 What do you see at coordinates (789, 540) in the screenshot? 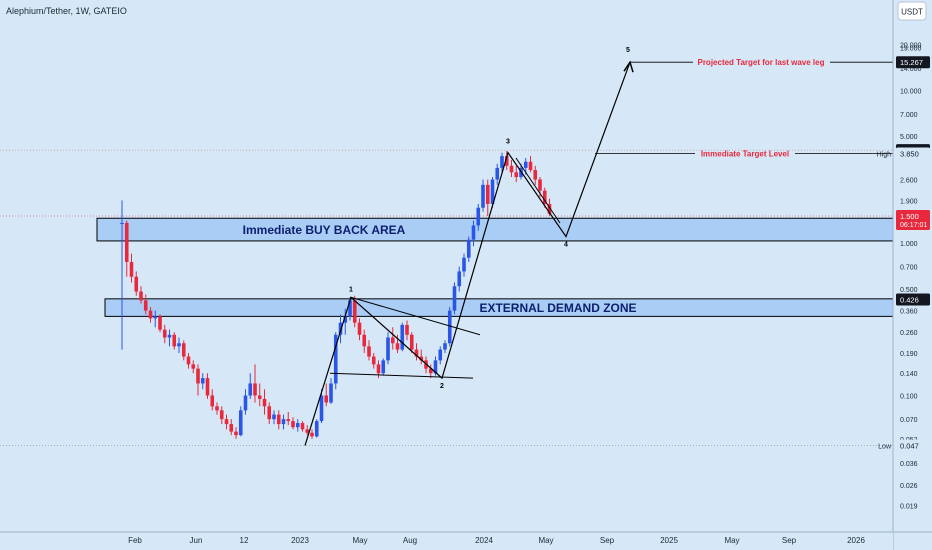
I see `x-tick-label: Sep` at bounding box center [789, 540].